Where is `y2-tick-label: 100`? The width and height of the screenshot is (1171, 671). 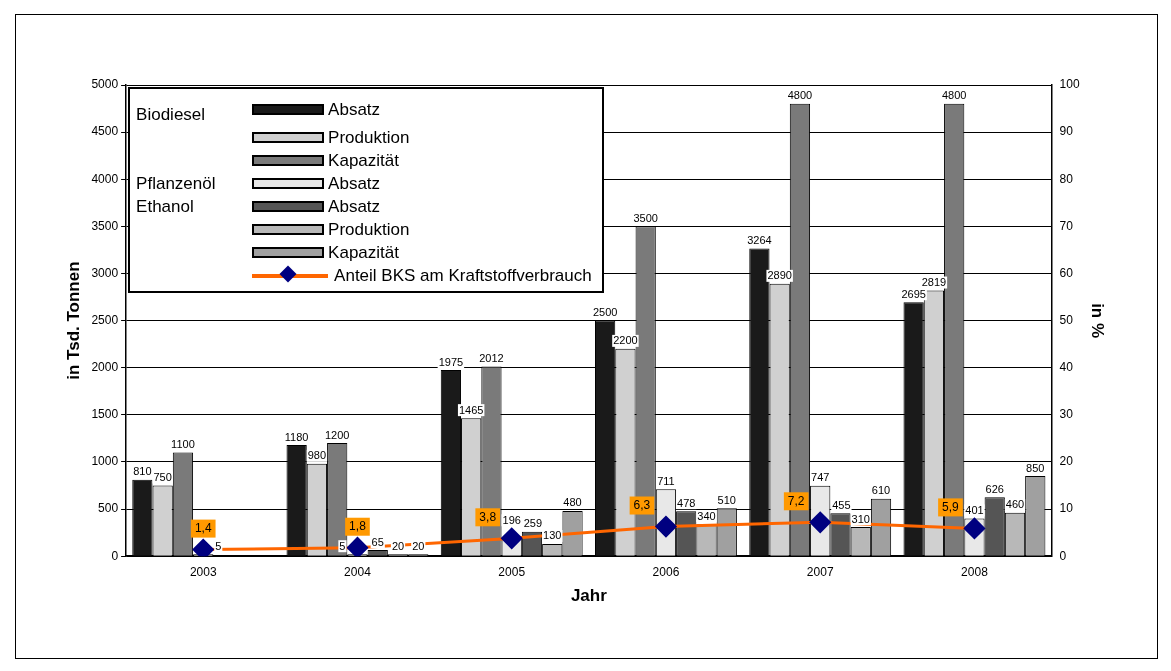 y2-tick-label: 100 is located at coordinates (1069, 84).